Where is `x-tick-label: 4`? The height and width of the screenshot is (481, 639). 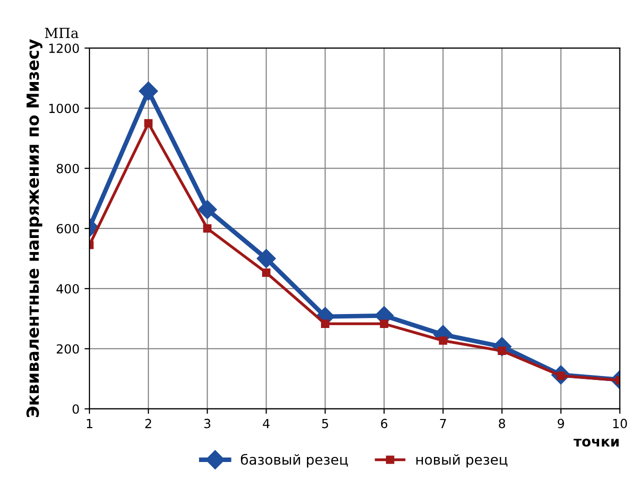 x-tick-label: 4 is located at coordinates (266, 423).